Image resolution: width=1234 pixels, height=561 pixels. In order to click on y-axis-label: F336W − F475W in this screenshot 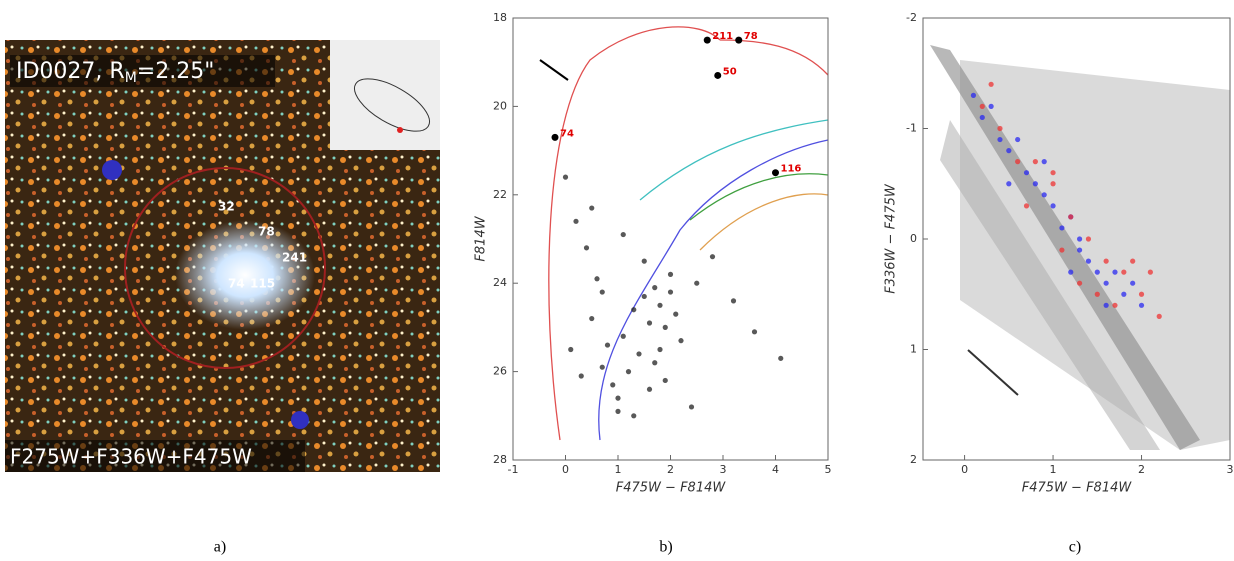, I will do `click(891, 238)`.